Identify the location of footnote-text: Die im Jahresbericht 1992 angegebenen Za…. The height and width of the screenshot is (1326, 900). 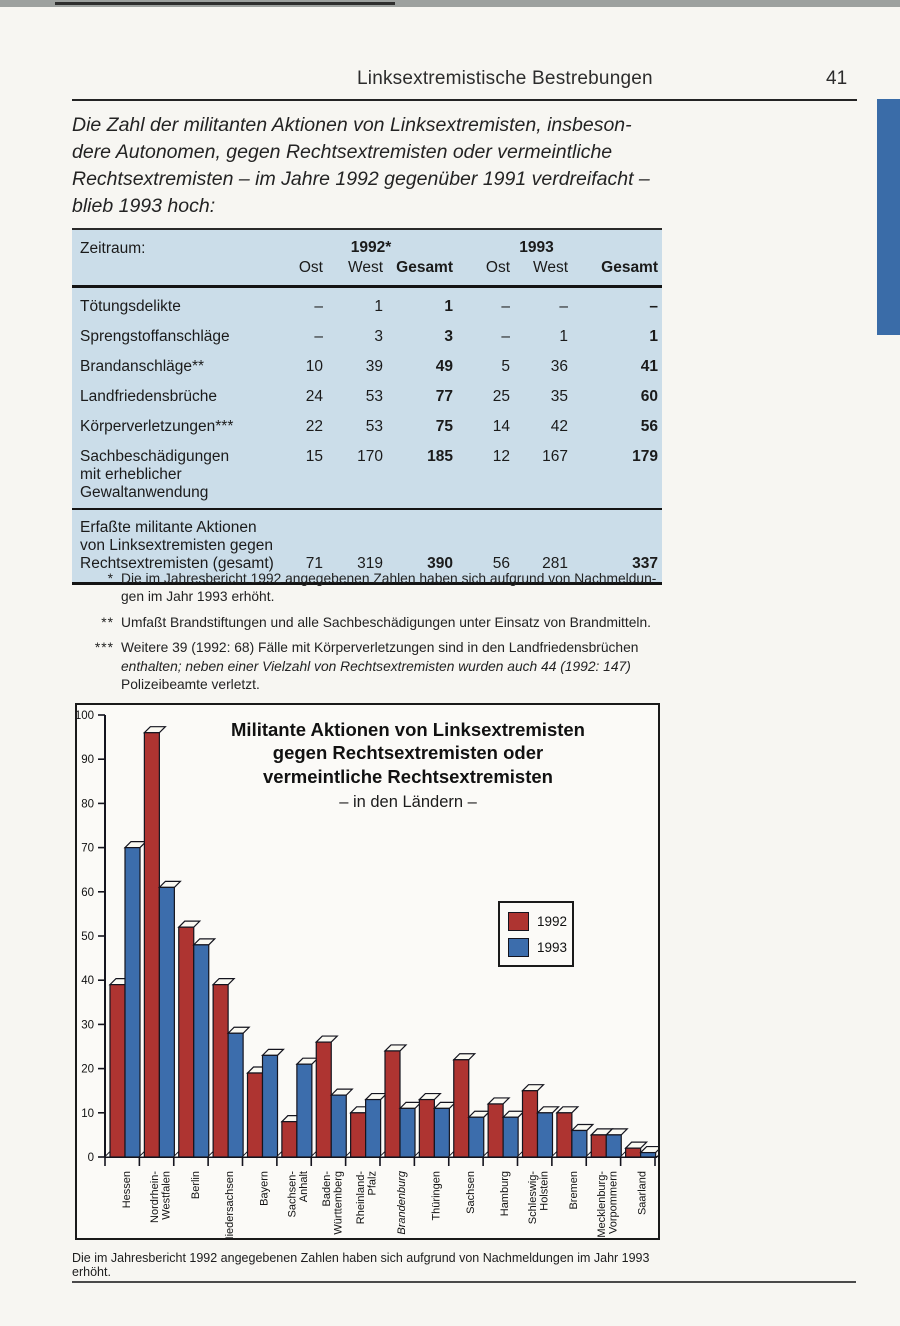
(389, 588).